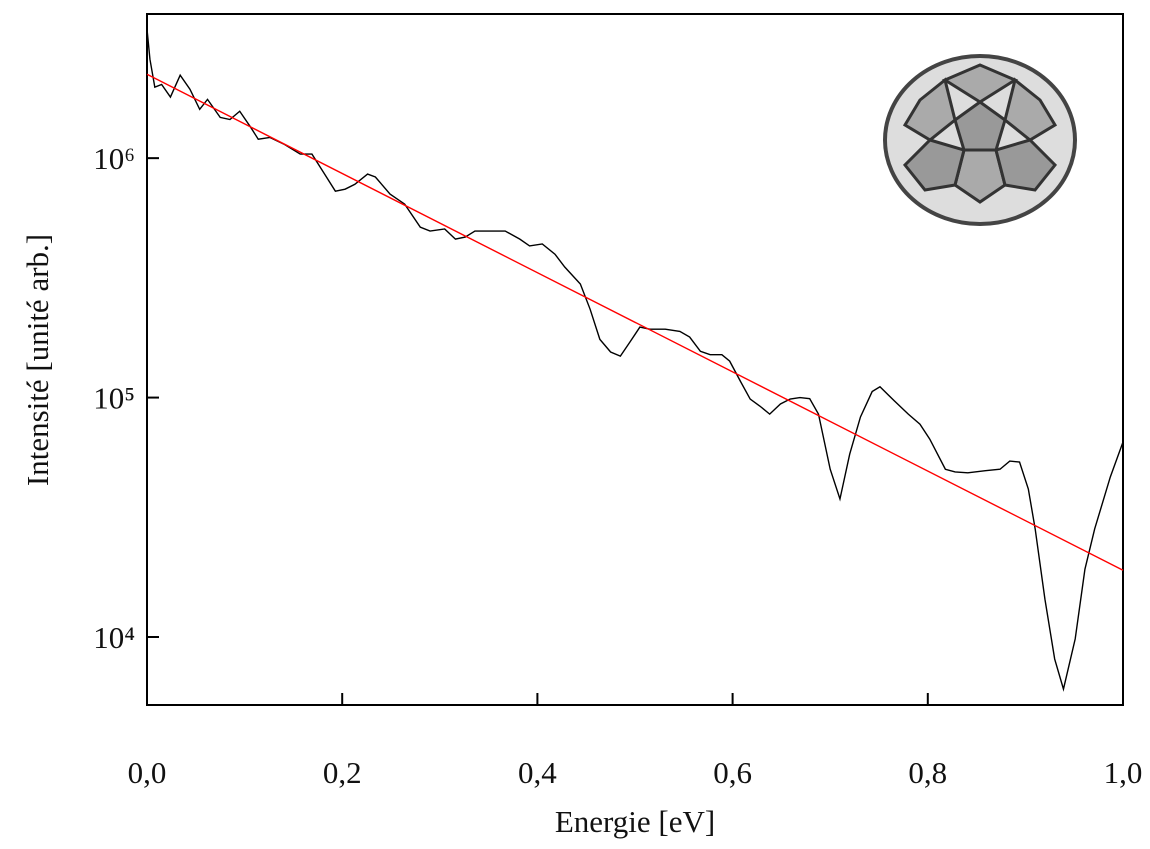 The image size is (1150, 849). Describe the element at coordinates (147, 772) in the screenshot. I see `x-tick-label: 0,0` at that location.